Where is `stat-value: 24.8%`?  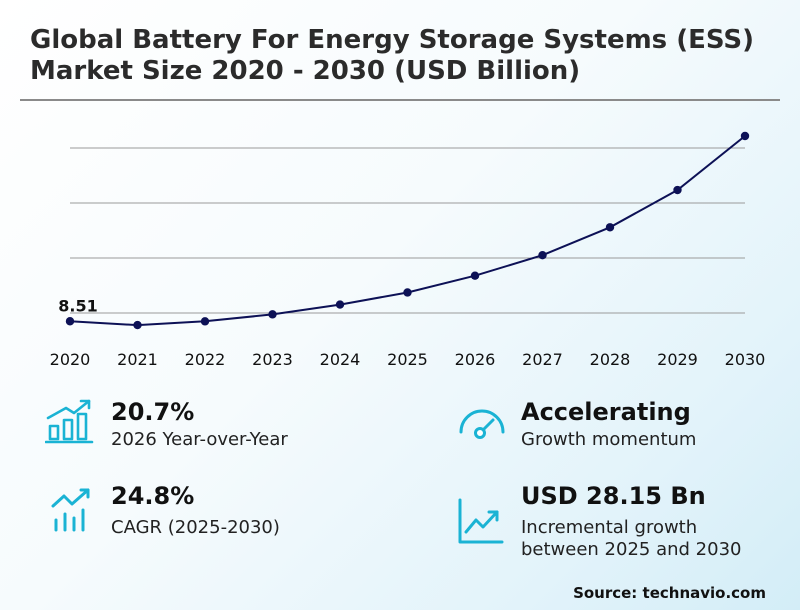 stat-value: 24.8% is located at coordinates (153, 496).